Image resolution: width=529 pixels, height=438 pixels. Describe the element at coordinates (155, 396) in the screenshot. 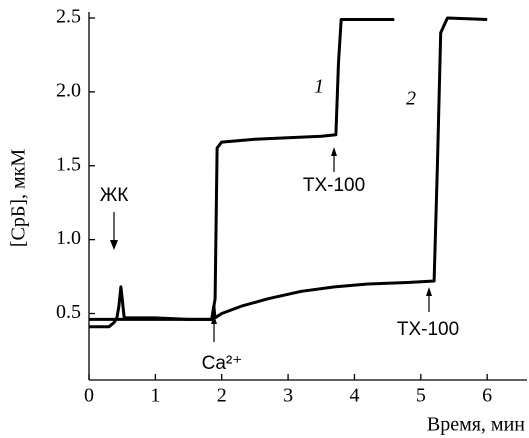

I see `x-tick-label: 1` at that location.